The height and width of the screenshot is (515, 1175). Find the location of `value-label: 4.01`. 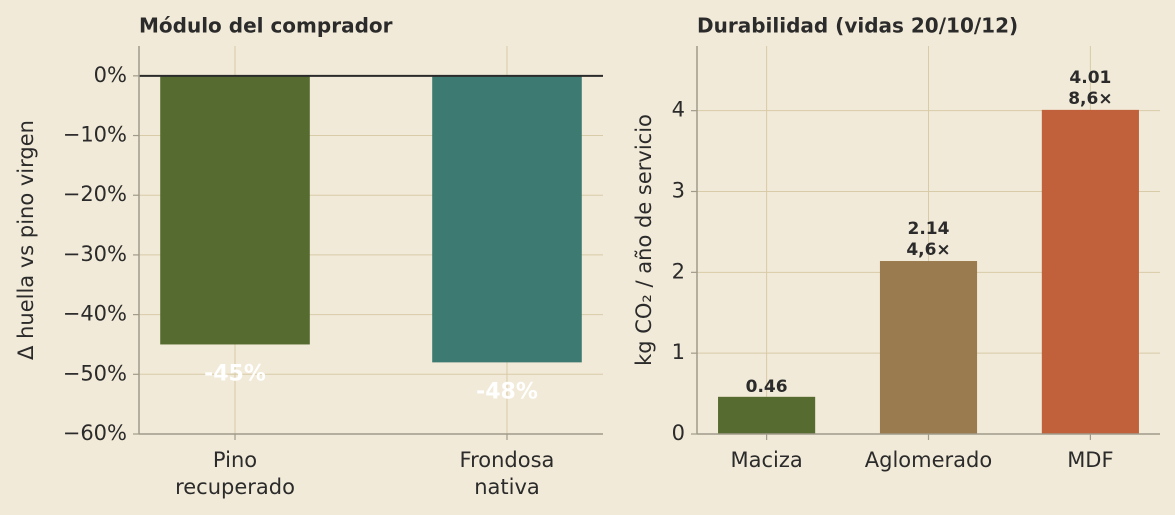

value-label: 4.01 is located at coordinates (1090, 78).